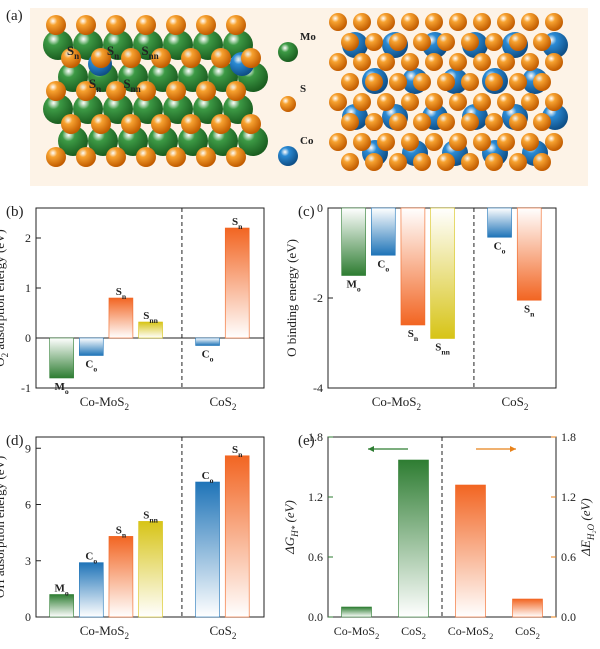 This screenshot has height=649, width=600. What do you see at coordinates (318, 298) in the screenshot?
I see `y-tick-label: -2` at bounding box center [318, 298].